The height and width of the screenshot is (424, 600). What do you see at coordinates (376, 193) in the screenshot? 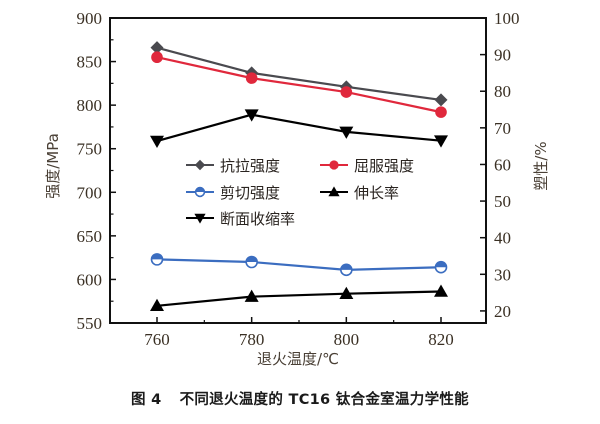
I see `legend-label: 伸长率` at bounding box center [376, 193].